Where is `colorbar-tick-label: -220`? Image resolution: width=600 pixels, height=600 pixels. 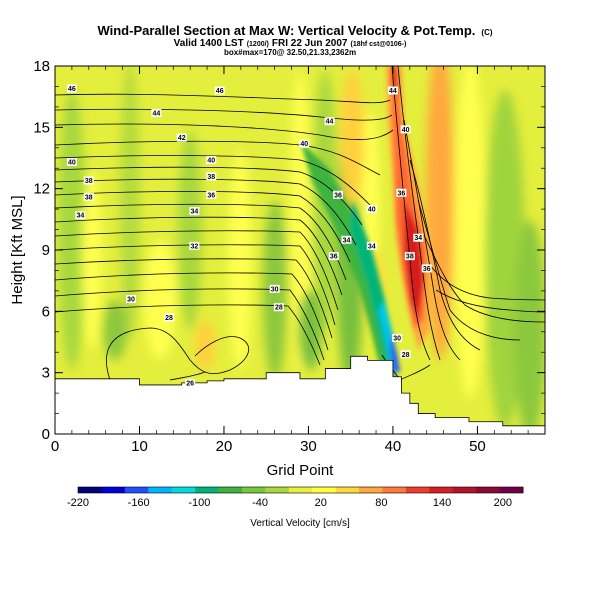 colorbar-tick-label: -220 is located at coordinates (78, 503).